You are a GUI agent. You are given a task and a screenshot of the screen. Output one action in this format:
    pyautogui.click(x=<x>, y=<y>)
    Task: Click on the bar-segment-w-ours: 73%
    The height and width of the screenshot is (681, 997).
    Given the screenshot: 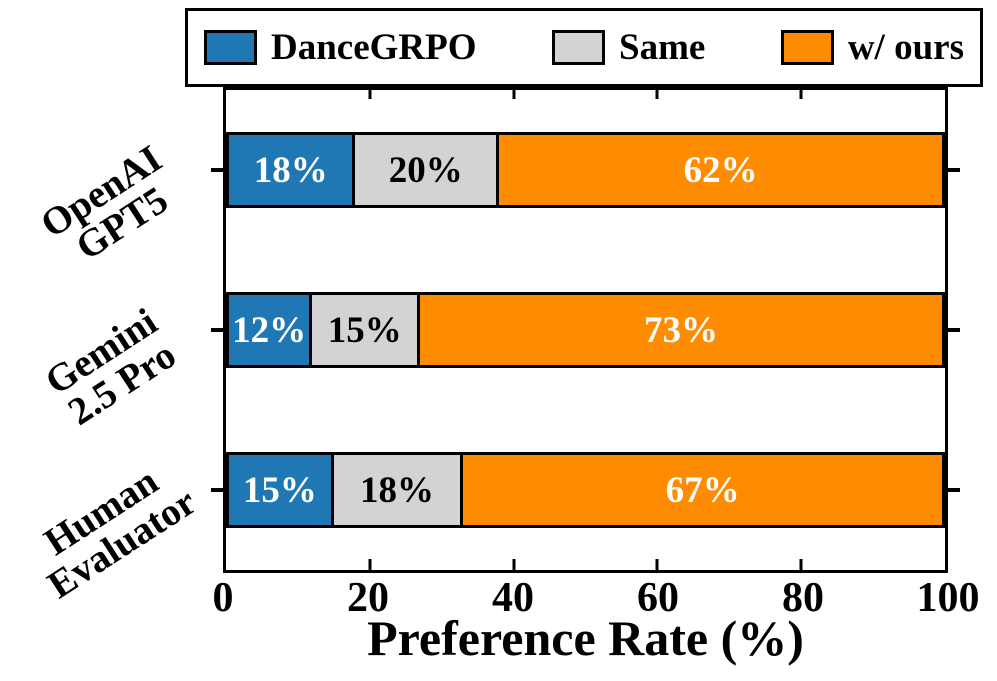 What is the action you would take?
    pyautogui.click(x=682, y=330)
    